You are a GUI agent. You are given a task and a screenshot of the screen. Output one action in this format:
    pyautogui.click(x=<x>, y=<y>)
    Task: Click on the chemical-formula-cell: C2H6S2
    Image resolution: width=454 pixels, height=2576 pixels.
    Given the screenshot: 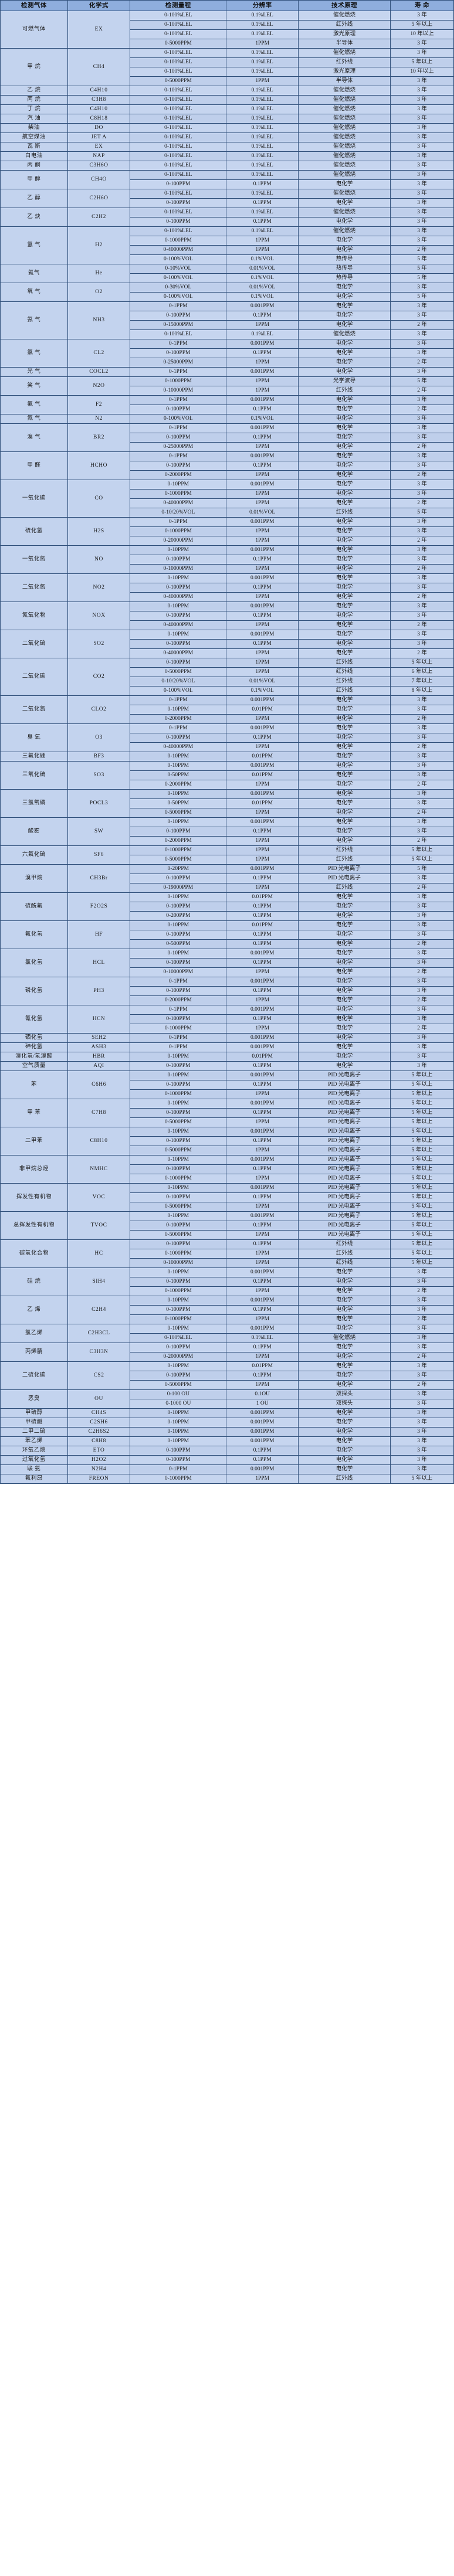 What is the action you would take?
    pyautogui.click(x=99, y=1432)
    